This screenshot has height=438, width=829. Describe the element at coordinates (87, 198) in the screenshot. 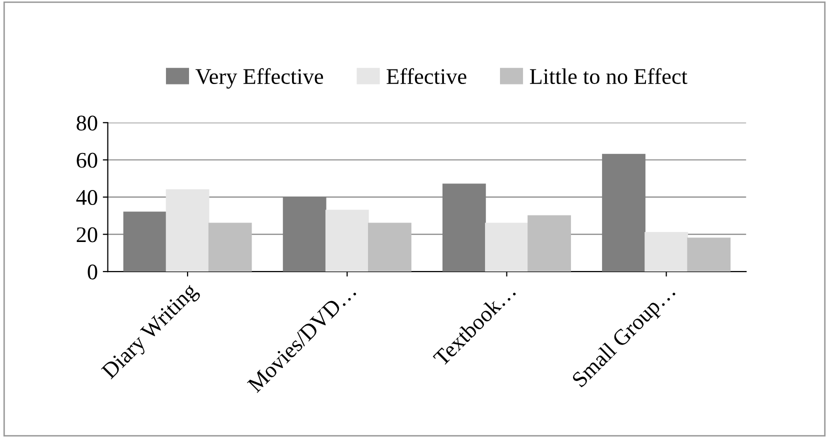

I see `y-tick-label: 40` at that location.